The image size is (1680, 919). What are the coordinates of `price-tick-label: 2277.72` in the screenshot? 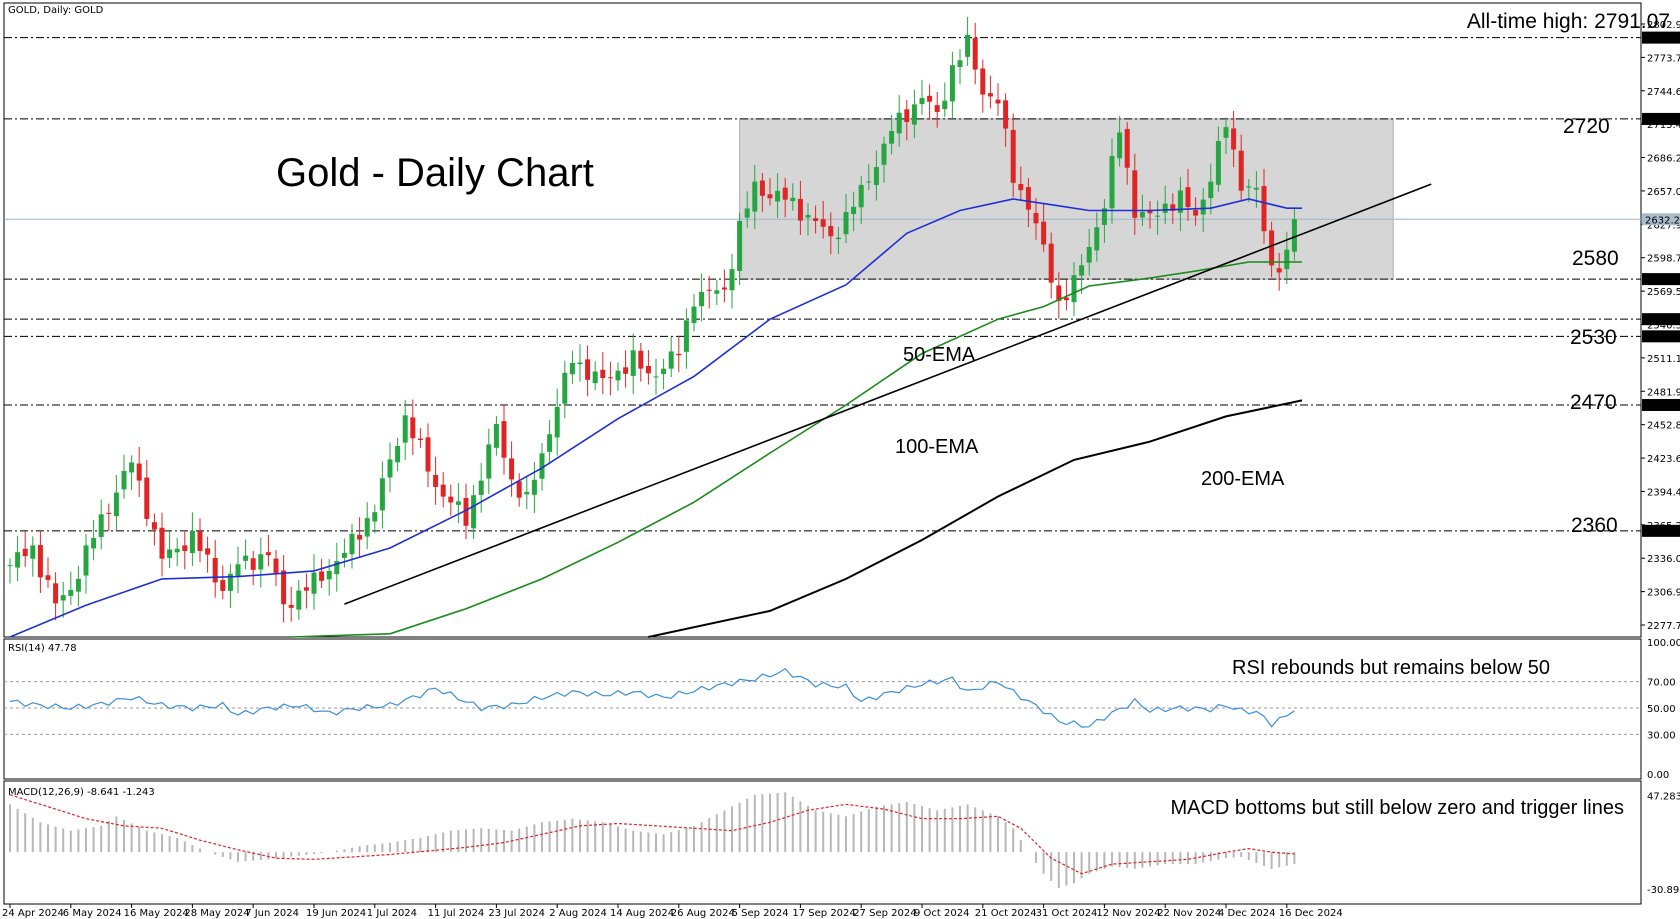 It's located at (1663, 626).